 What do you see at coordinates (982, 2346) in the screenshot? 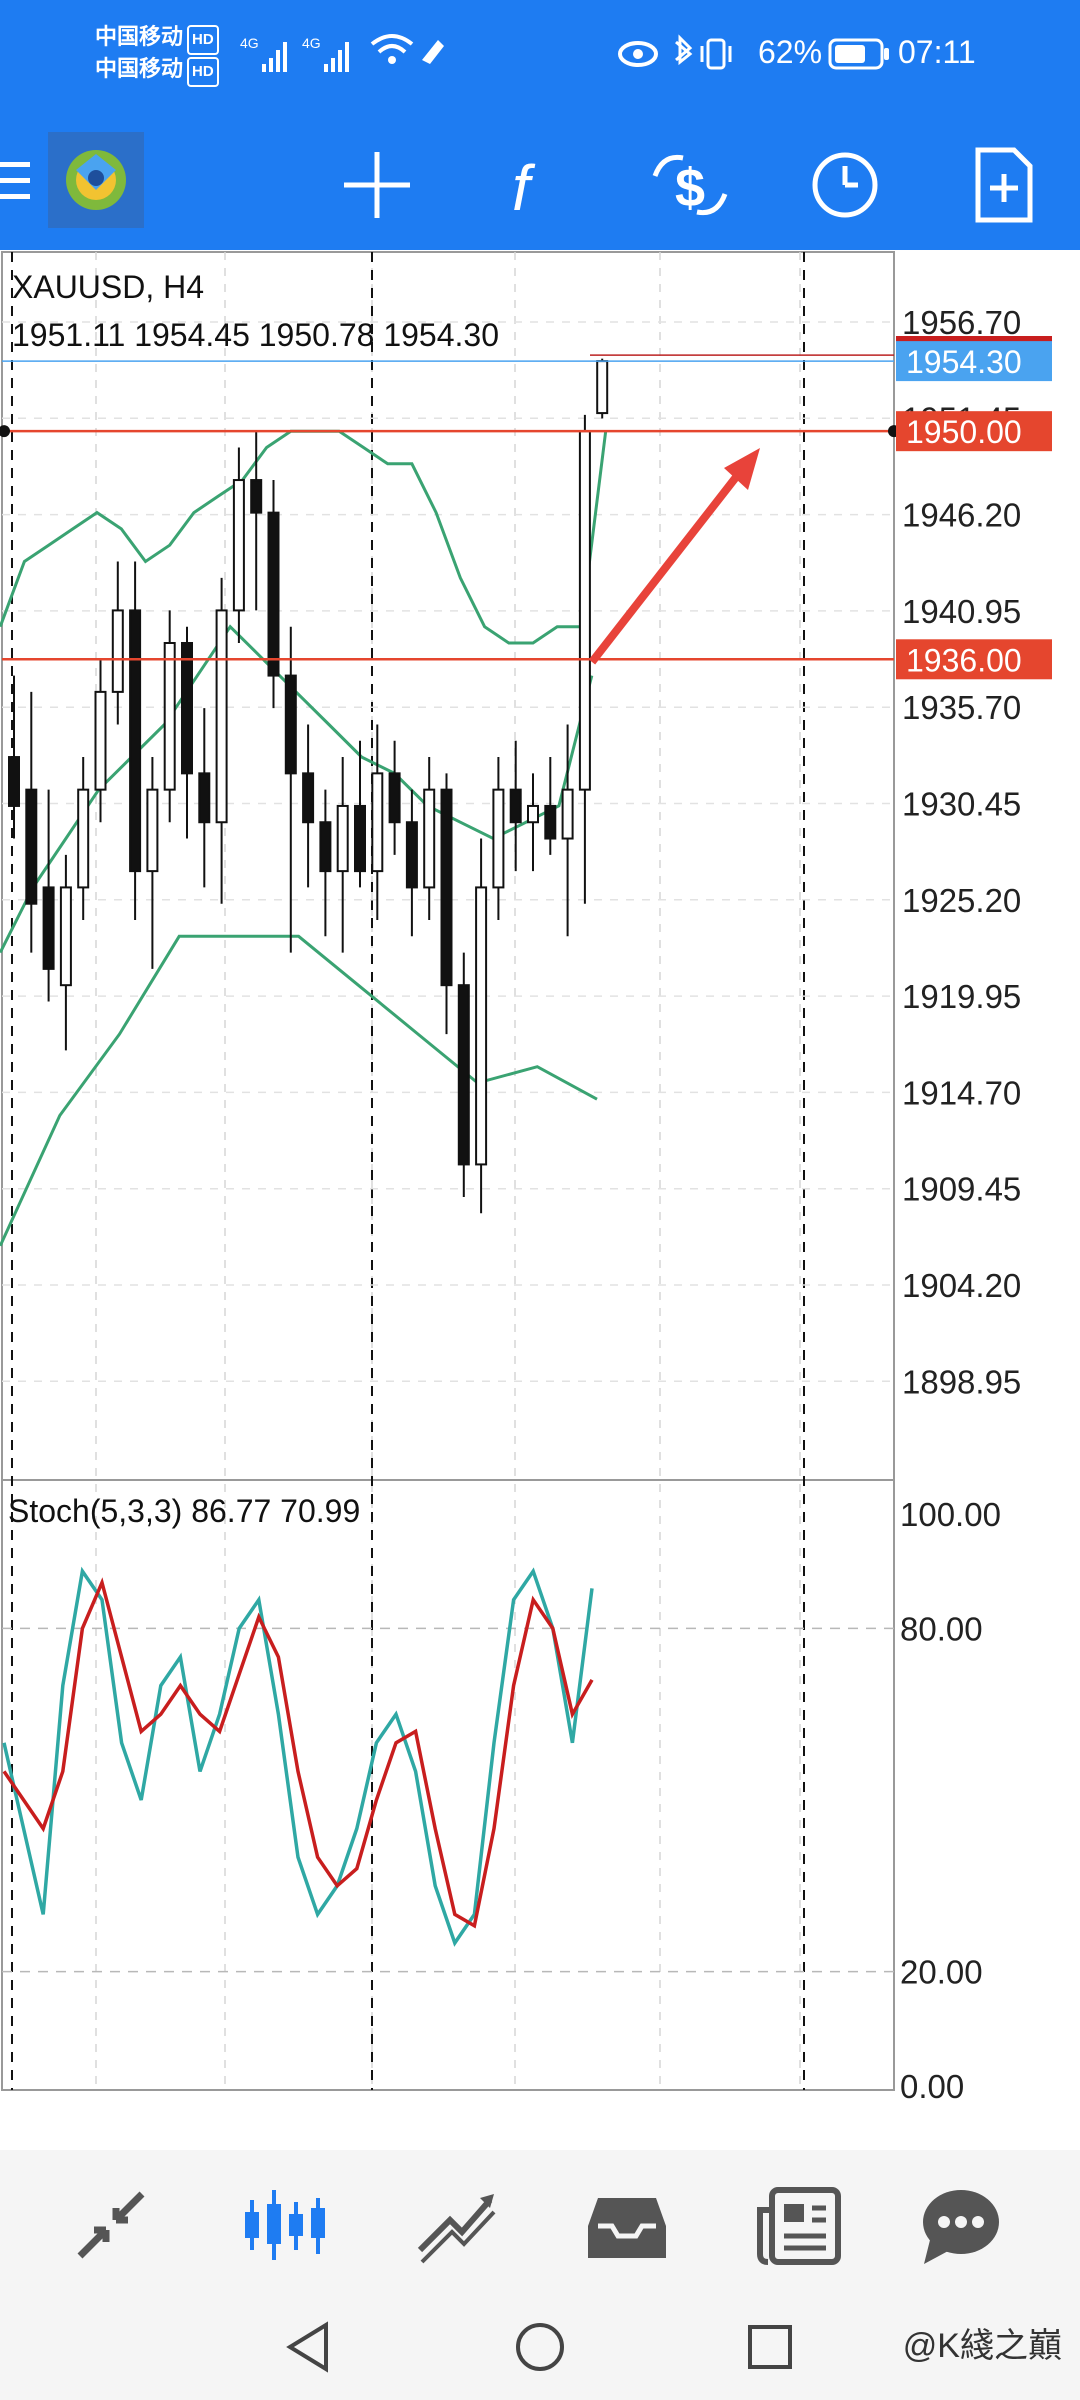
I see `watermark: @K綫之巔` at bounding box center [982, 2346].